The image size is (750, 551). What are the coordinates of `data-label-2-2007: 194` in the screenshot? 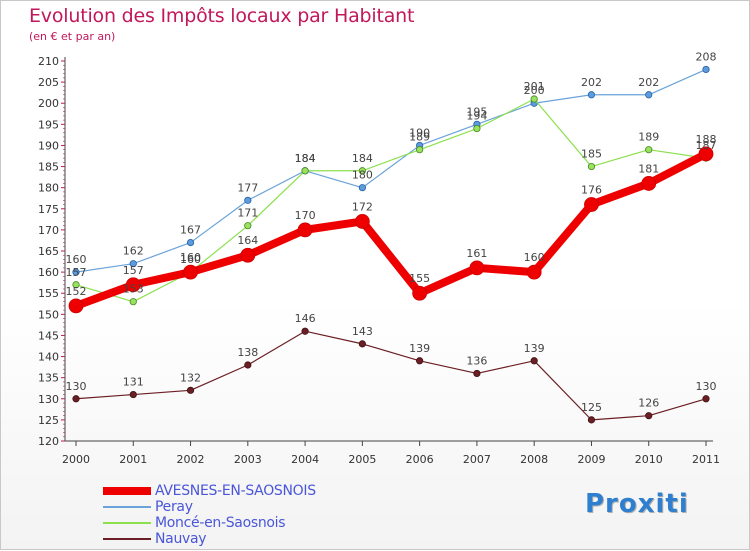 It's located at (476, 116).